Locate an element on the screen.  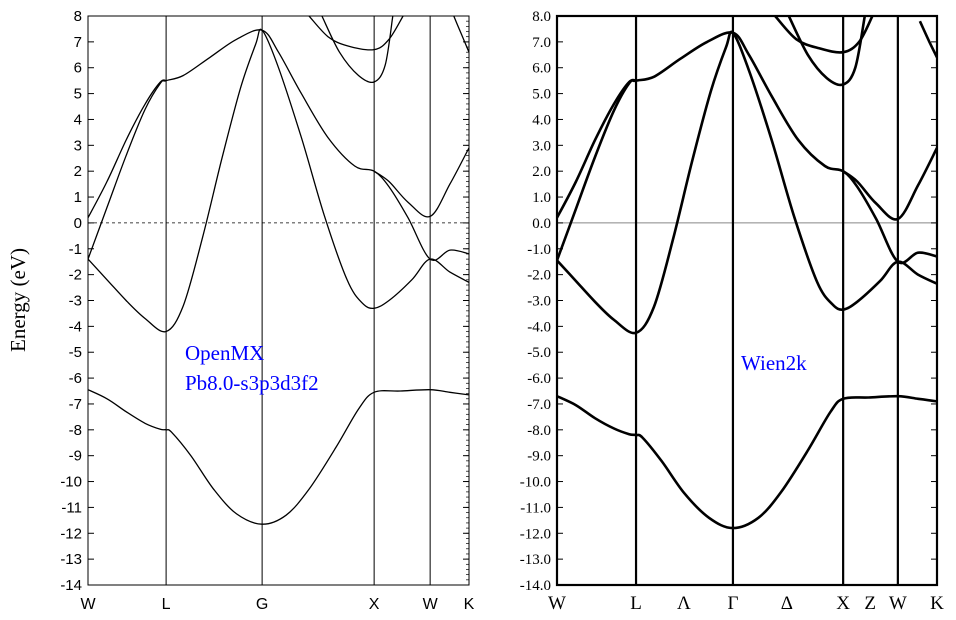
y-tick-label: -11 is located at coordinates (71, 507).